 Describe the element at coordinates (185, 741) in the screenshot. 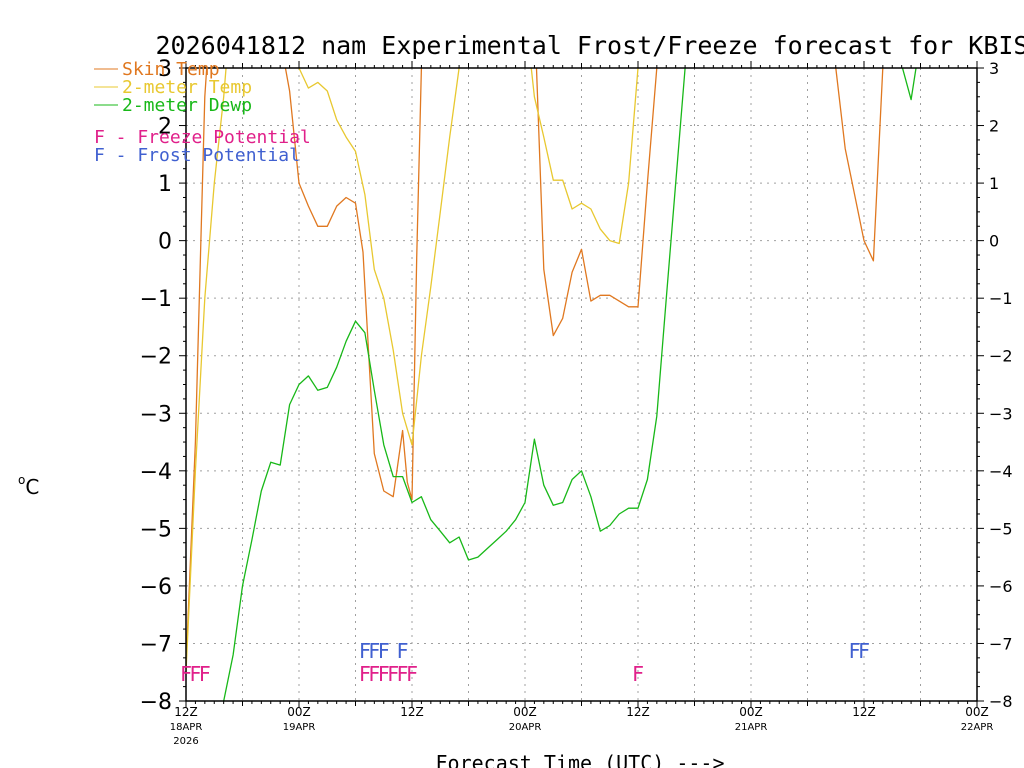

I see `x-tick-label-year: 2026` at that location.